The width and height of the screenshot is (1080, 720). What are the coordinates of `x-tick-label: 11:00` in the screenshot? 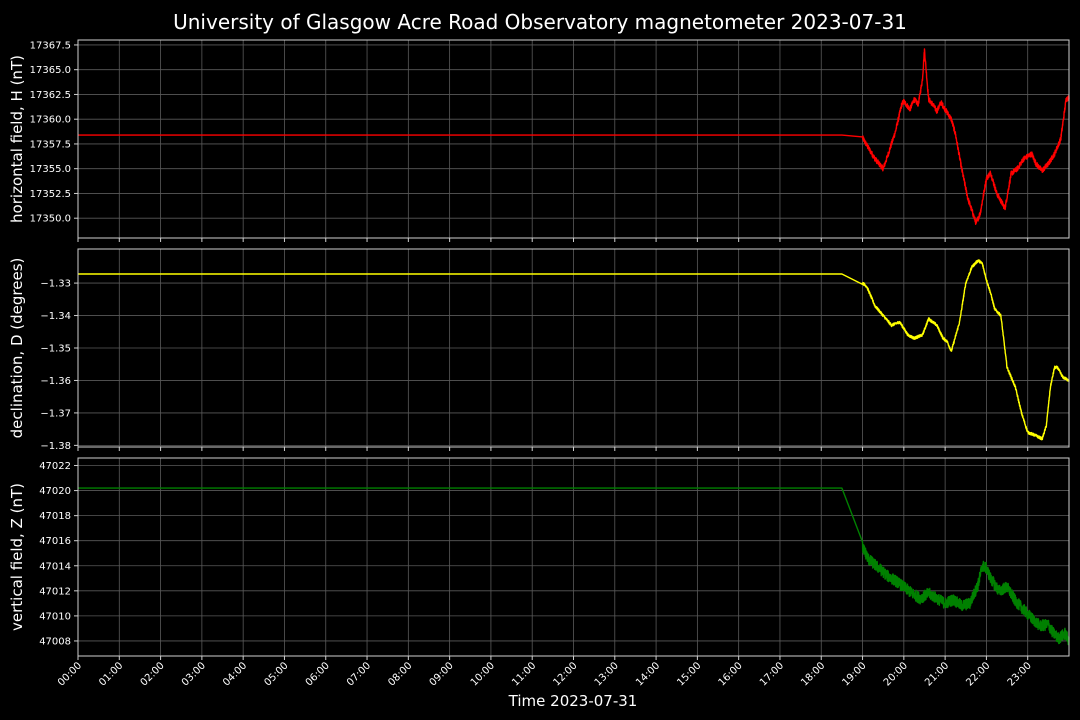 It's located at (524, 674).